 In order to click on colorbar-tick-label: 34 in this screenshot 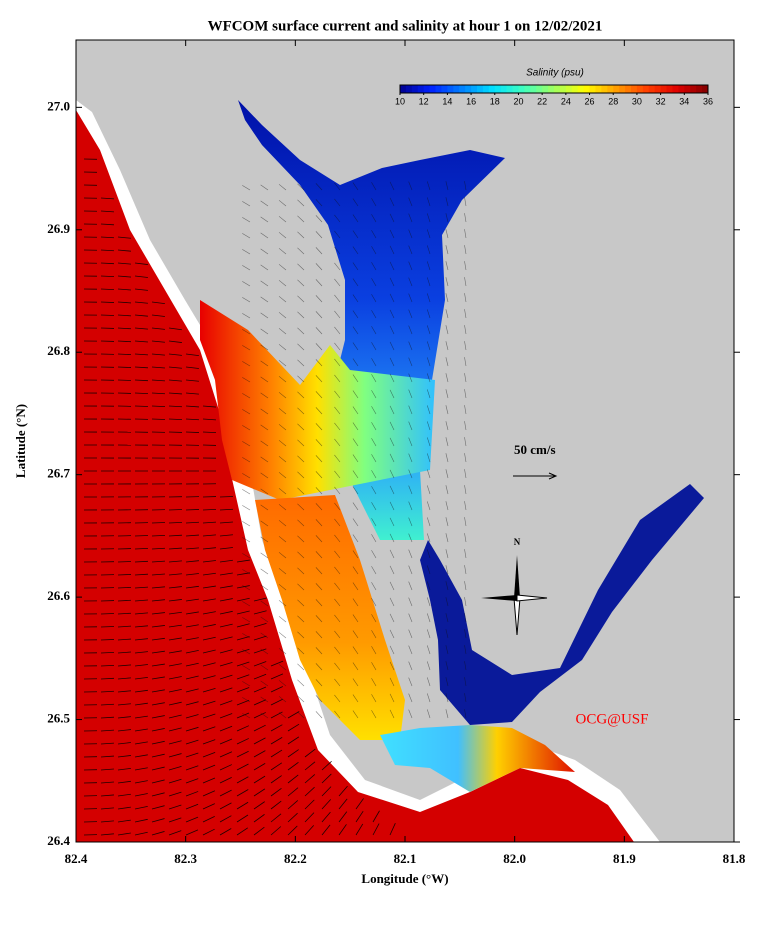, I will do `click(684, 101)`.